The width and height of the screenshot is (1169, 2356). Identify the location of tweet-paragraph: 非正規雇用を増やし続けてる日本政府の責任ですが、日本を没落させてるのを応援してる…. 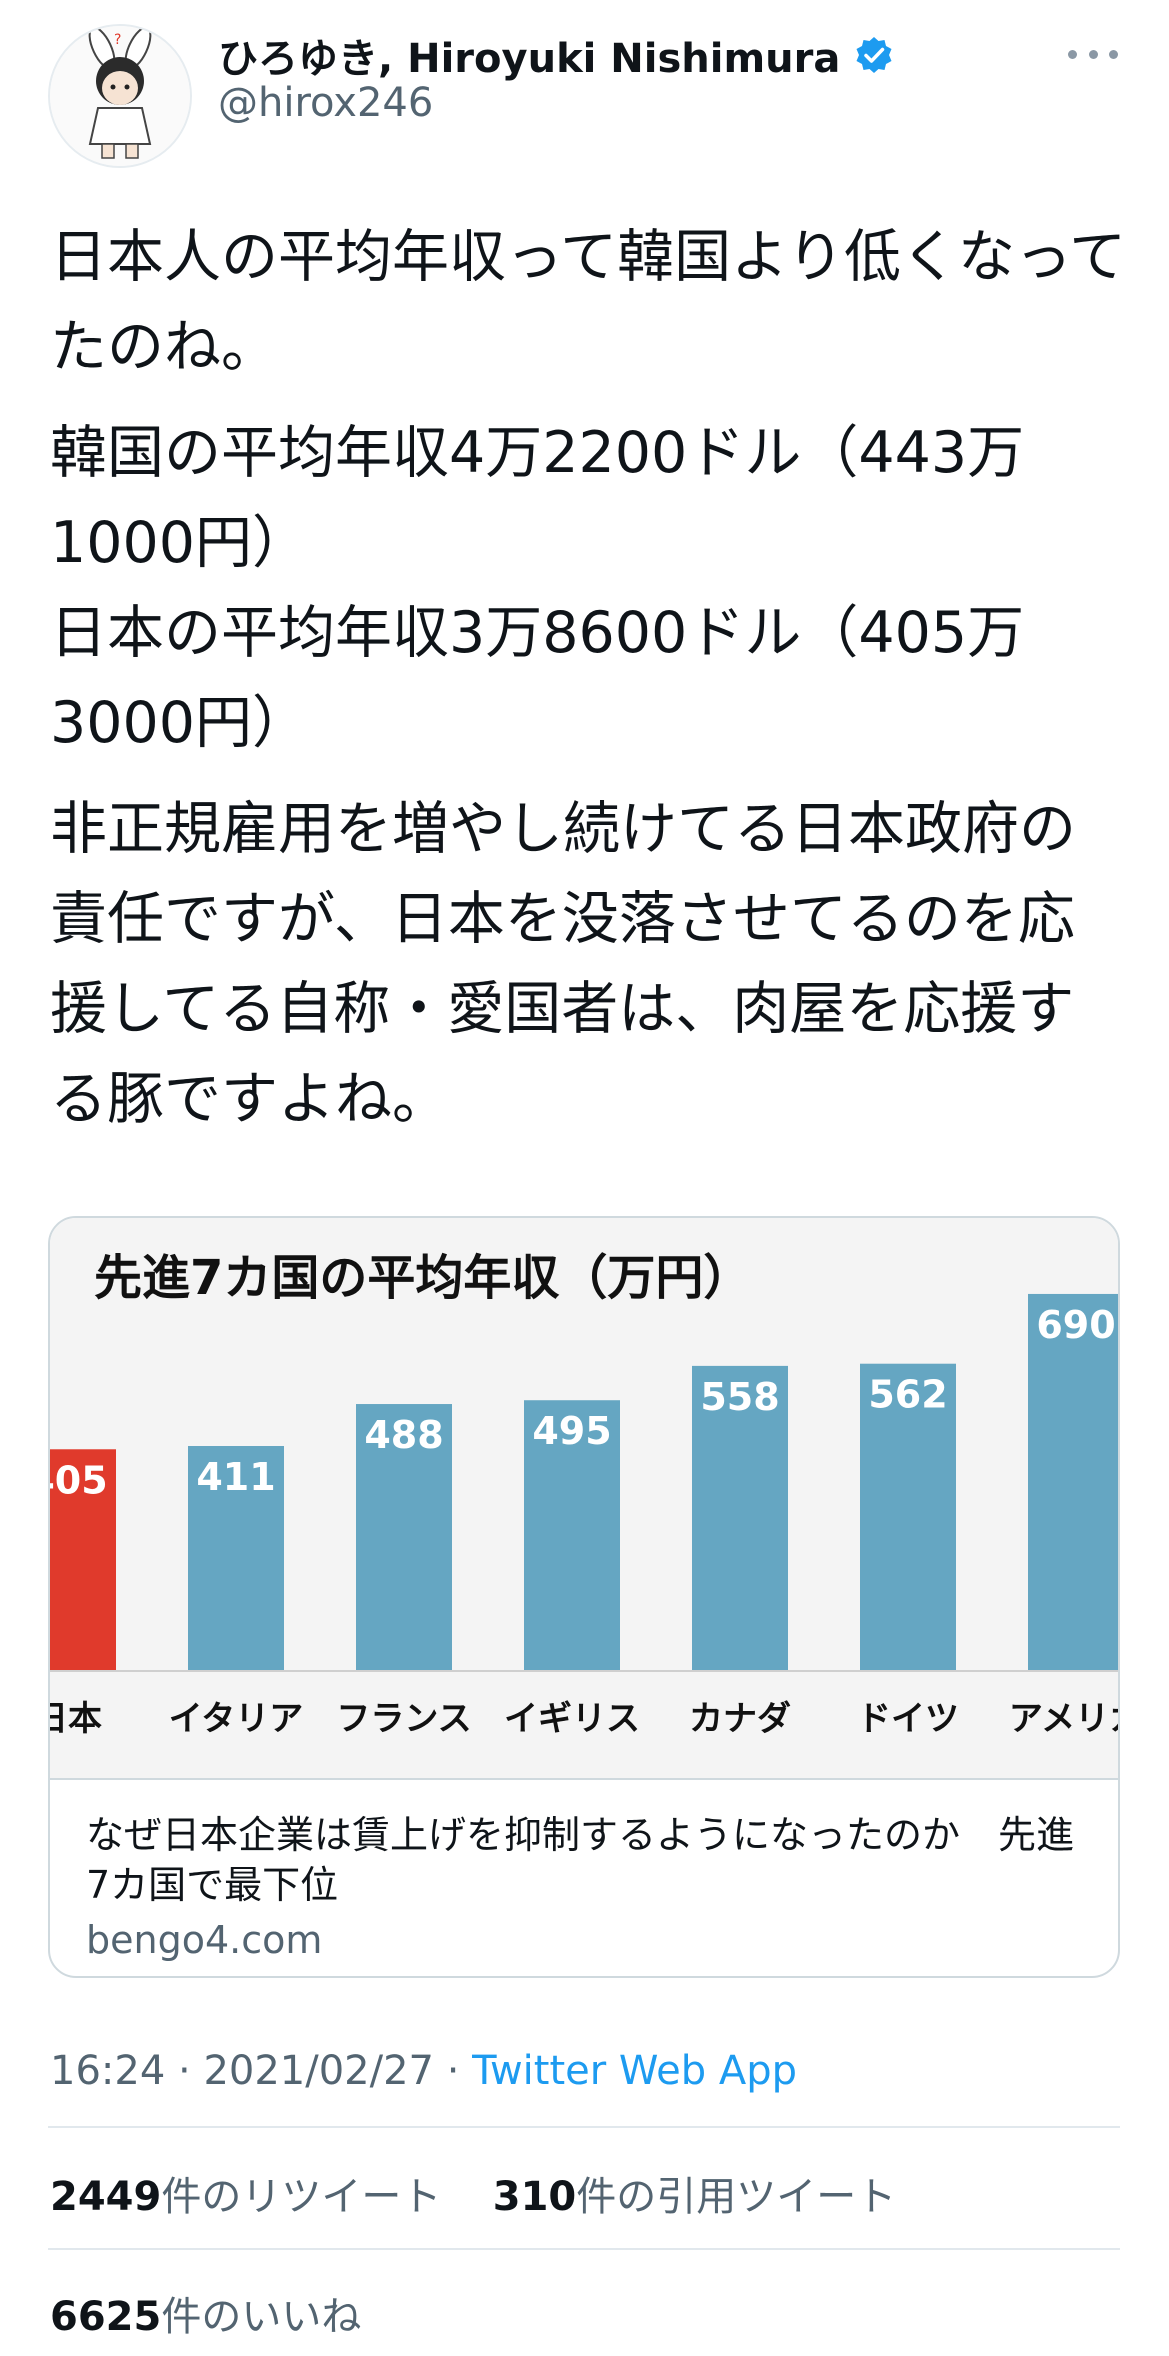
(563, 964).